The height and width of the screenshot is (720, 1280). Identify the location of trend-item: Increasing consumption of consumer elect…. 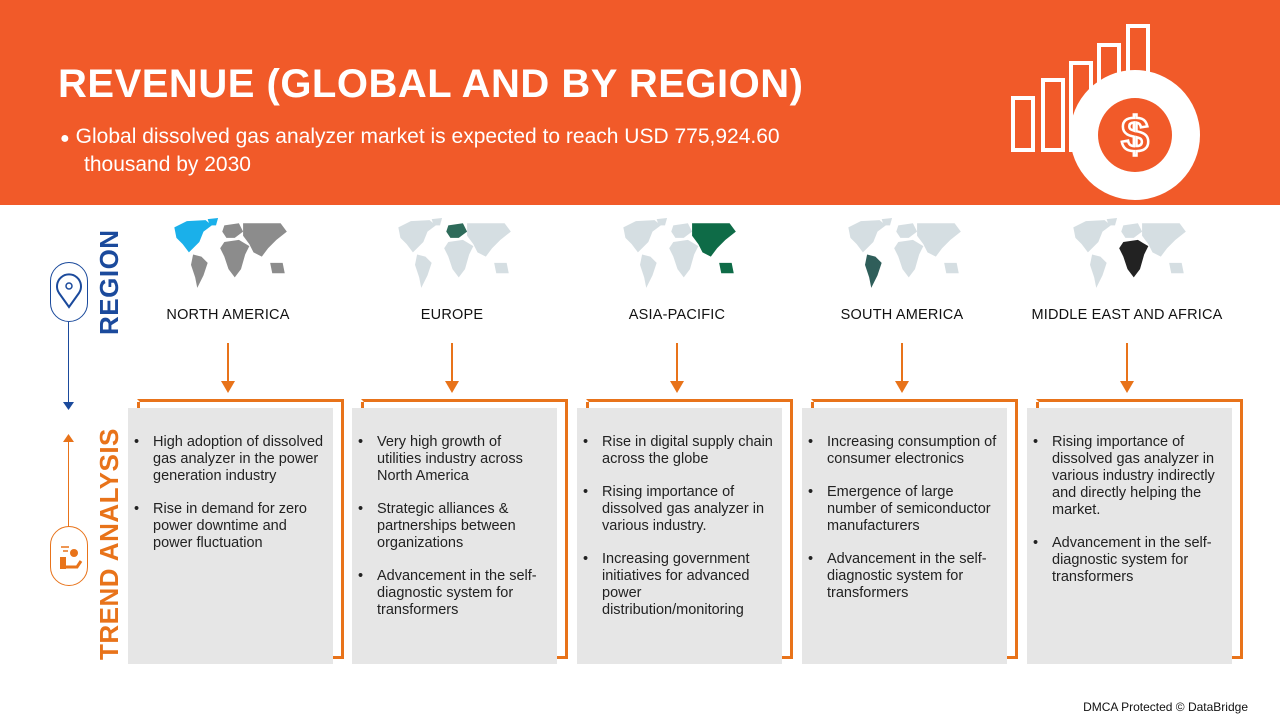
(903, 451).